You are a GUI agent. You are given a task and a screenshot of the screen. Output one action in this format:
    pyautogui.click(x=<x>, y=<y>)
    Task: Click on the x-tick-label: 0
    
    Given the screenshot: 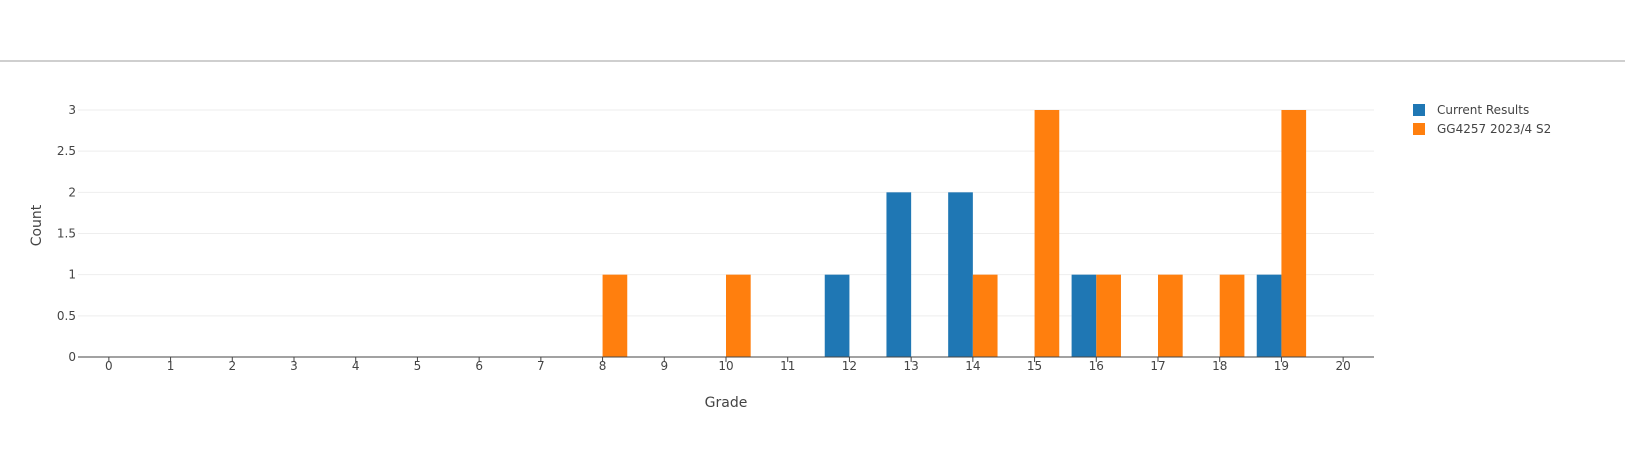 What is the action you would take?
    pyautogui.click(x=109, y=366)
    